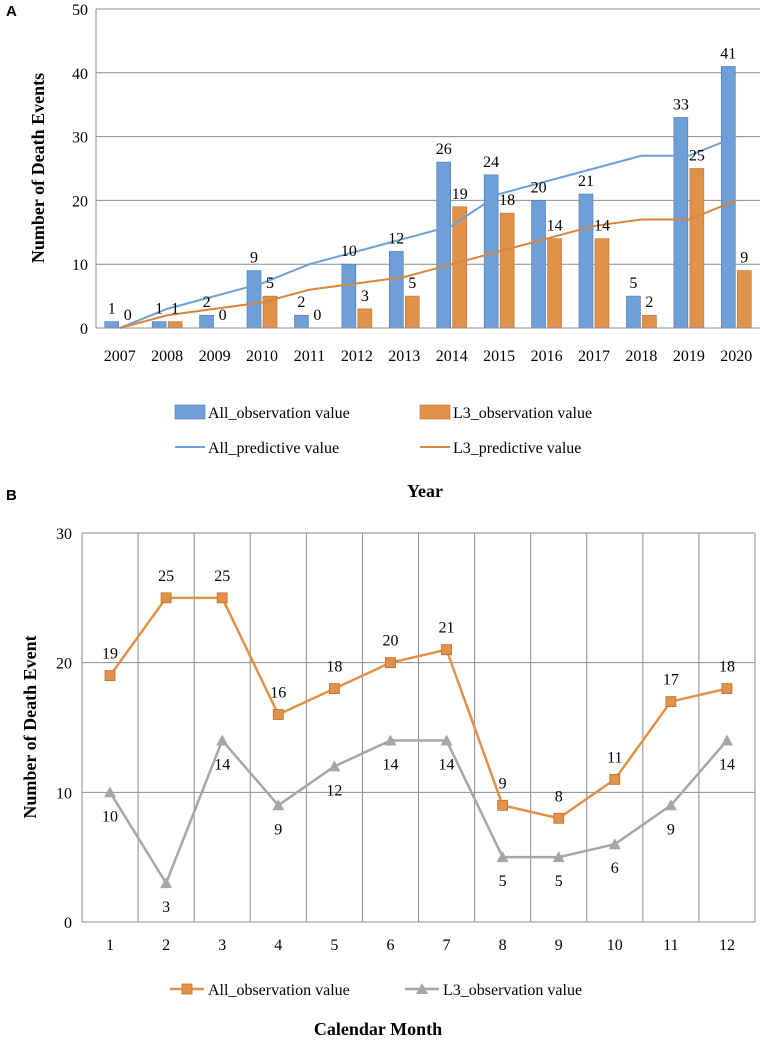 This screenshot has width=766, height=1044. Describe the element at coordinates (697, 156) in the screenshot. I see `panel-a-data-label-l3: 25` at that location.